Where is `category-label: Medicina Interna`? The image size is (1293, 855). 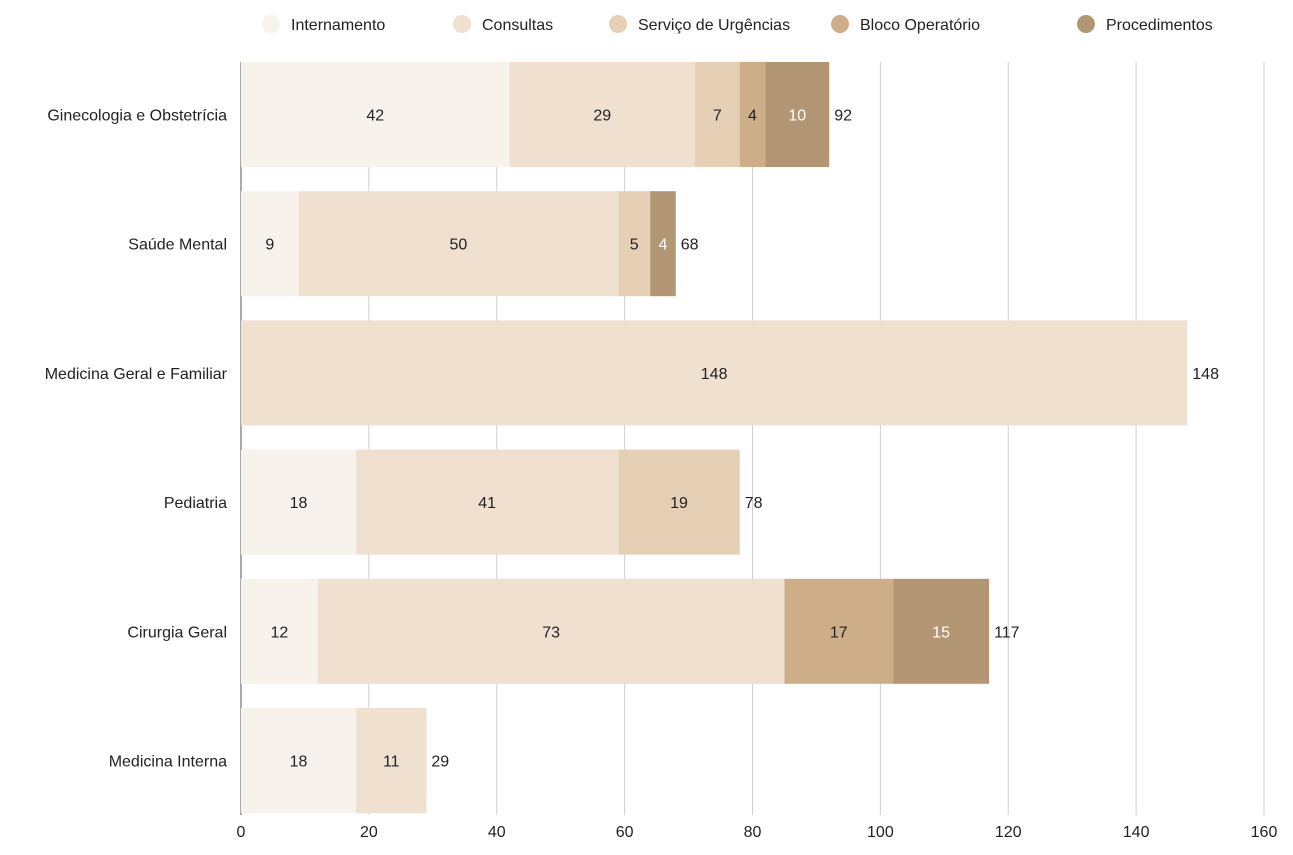
category-label: Medicina Interna is located at coordinates (168, 762).